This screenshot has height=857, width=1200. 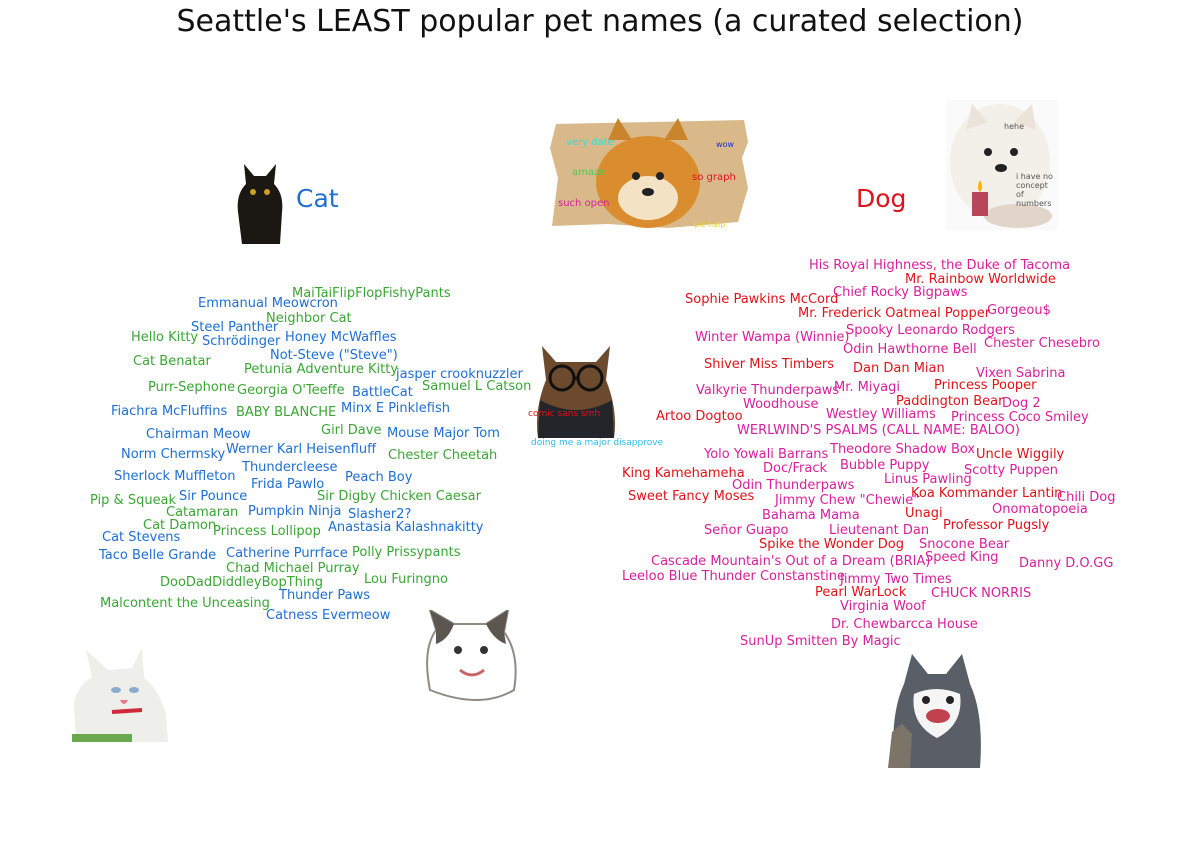 What do you see at coordinates (379, 477) in the screenshot?
I see `cat-name: Peach Boy` at bounding box center [379, 477].